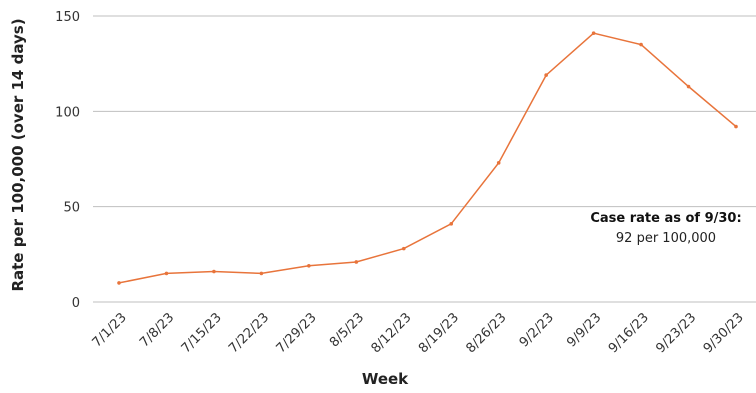 This screenshot has height=393, width=756. I want to click on x-tick-label: 7/1/23, so click(110, 330).